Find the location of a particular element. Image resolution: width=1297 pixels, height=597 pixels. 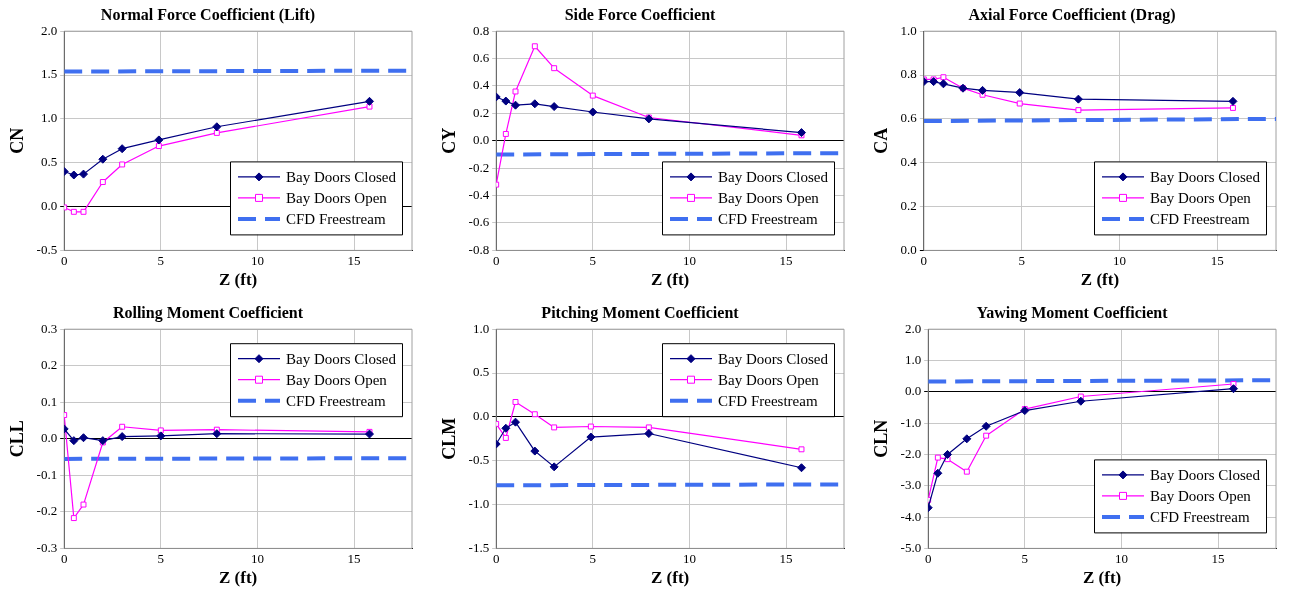

y-tick-label: -1.5 is located at coordinates (479, 547).